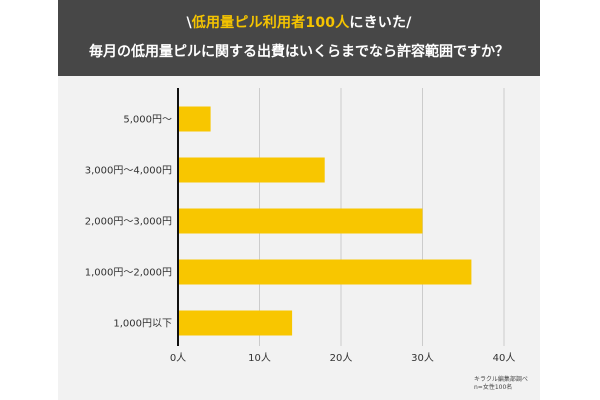  What do you see at coordinates (341, 358) in the screenshot?
I see `x-tick-label-2: 20人` at bounding box center [341, 358].